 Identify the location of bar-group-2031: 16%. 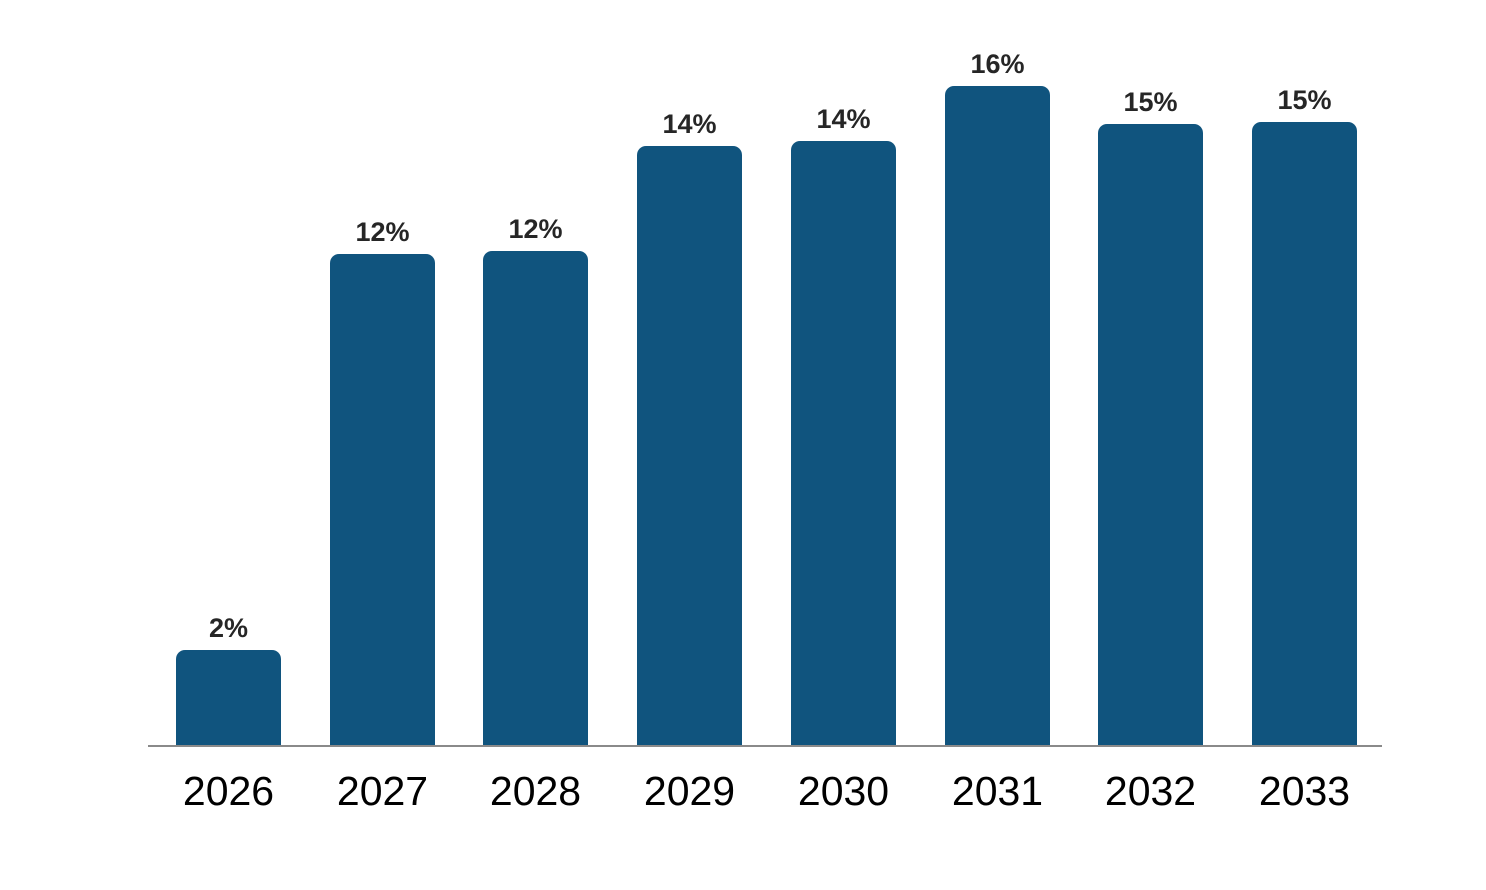
(997, 372).